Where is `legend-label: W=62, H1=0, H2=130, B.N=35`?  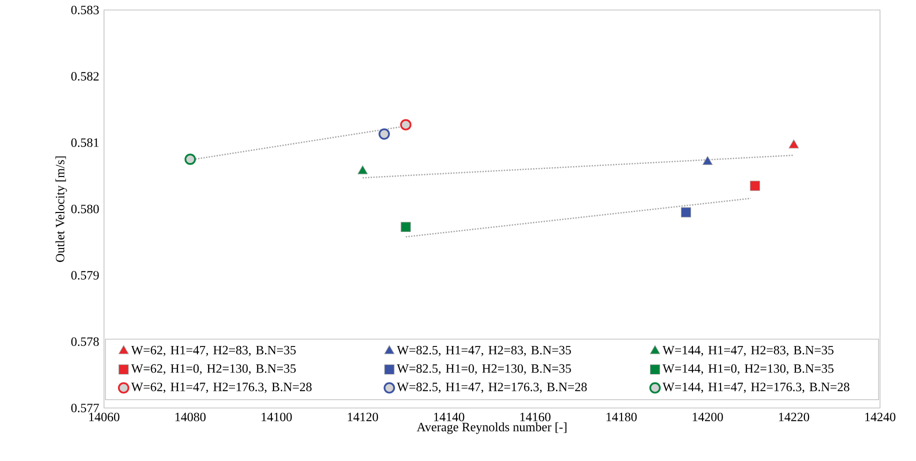 legend-label: W=62, H1=0, H2=130, B.N=35 is located at coordinates (213, 369).